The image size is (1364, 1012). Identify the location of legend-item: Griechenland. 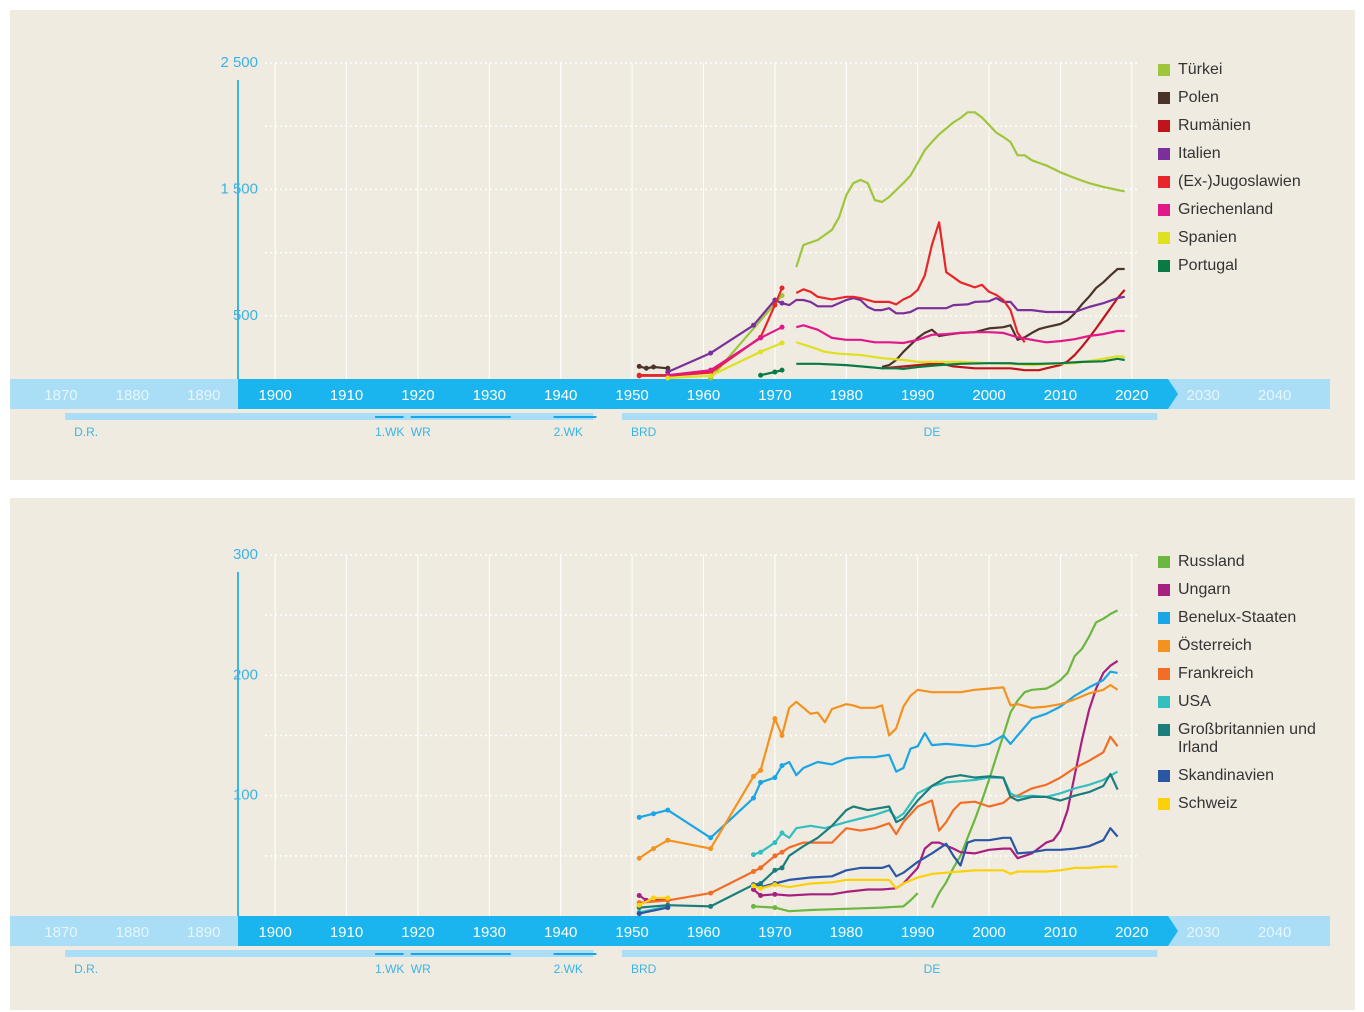
(1243, 210).